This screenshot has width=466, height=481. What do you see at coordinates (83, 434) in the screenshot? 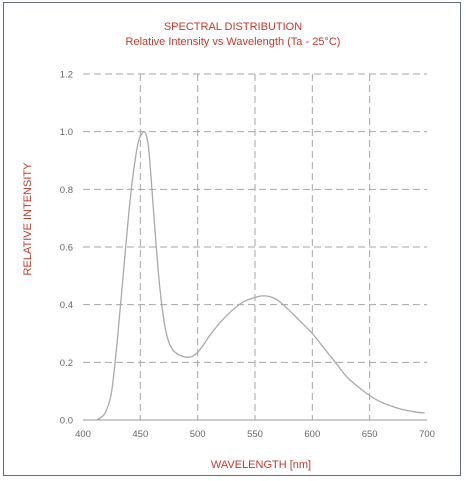
I see `x-tick-label: 400` at bounding box center [83, 434].